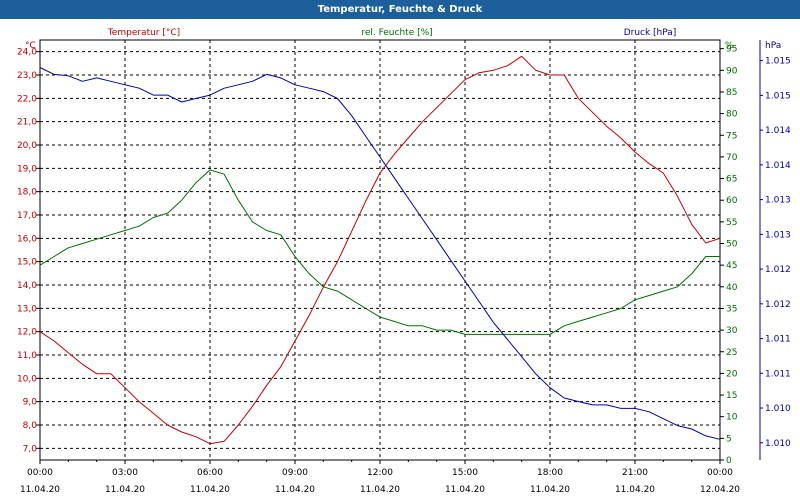  Describe the element at coordinates (27, 356) in the screenshot. I see `temperature-tick-label: 11,0` at that location.